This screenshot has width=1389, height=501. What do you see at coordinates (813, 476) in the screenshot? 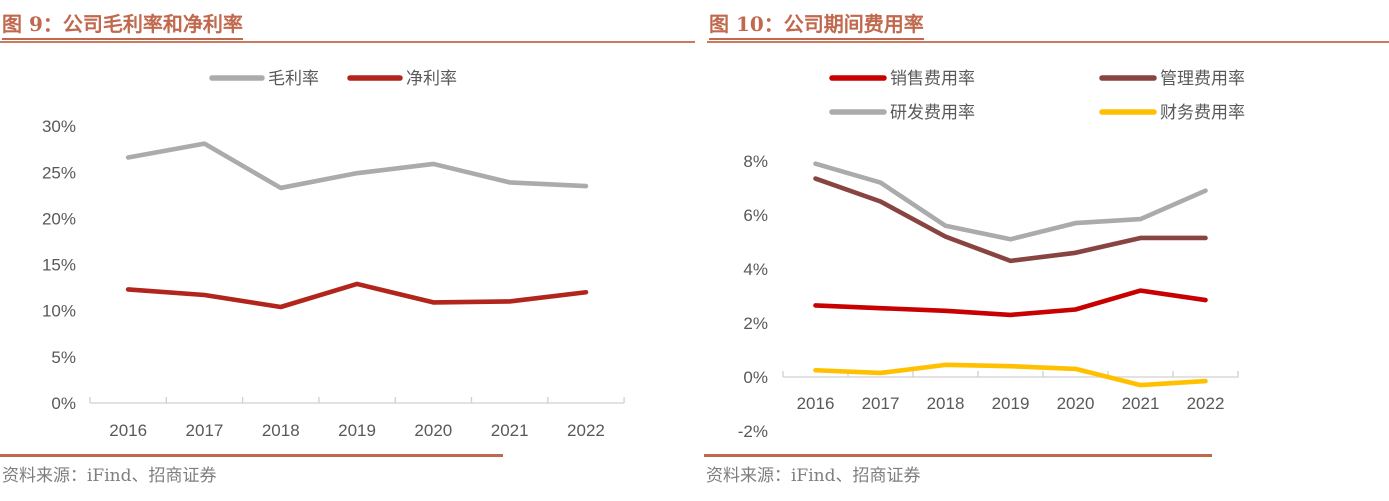
I see `figure-10-source: 资料来源：iFind、招商证券` at bounding box center [813, 476].